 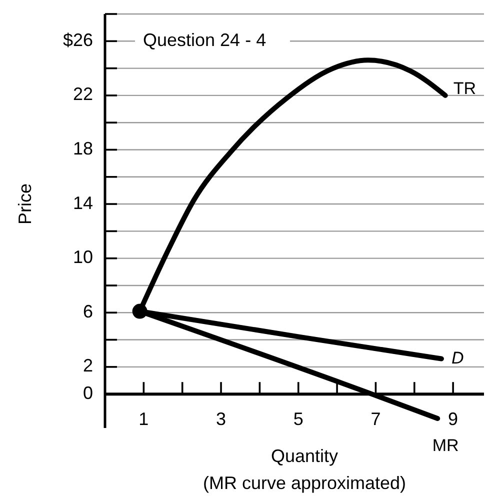 What do you see at coordinates (87, 392) in the screenshot?
I see `y-tick-label: 0` at bounding box center [87, 392].